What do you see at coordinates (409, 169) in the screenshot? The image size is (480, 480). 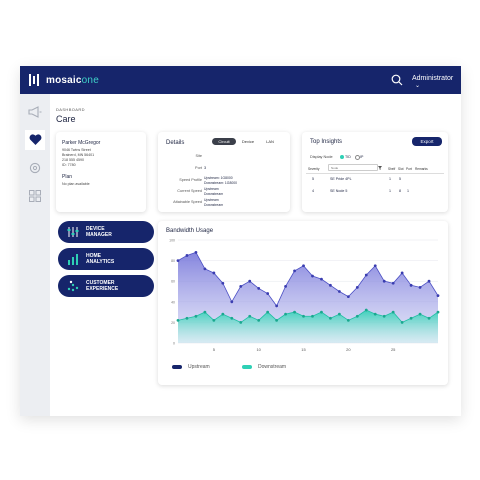 I see `col-port: Port` at bounding box center [409, 169].